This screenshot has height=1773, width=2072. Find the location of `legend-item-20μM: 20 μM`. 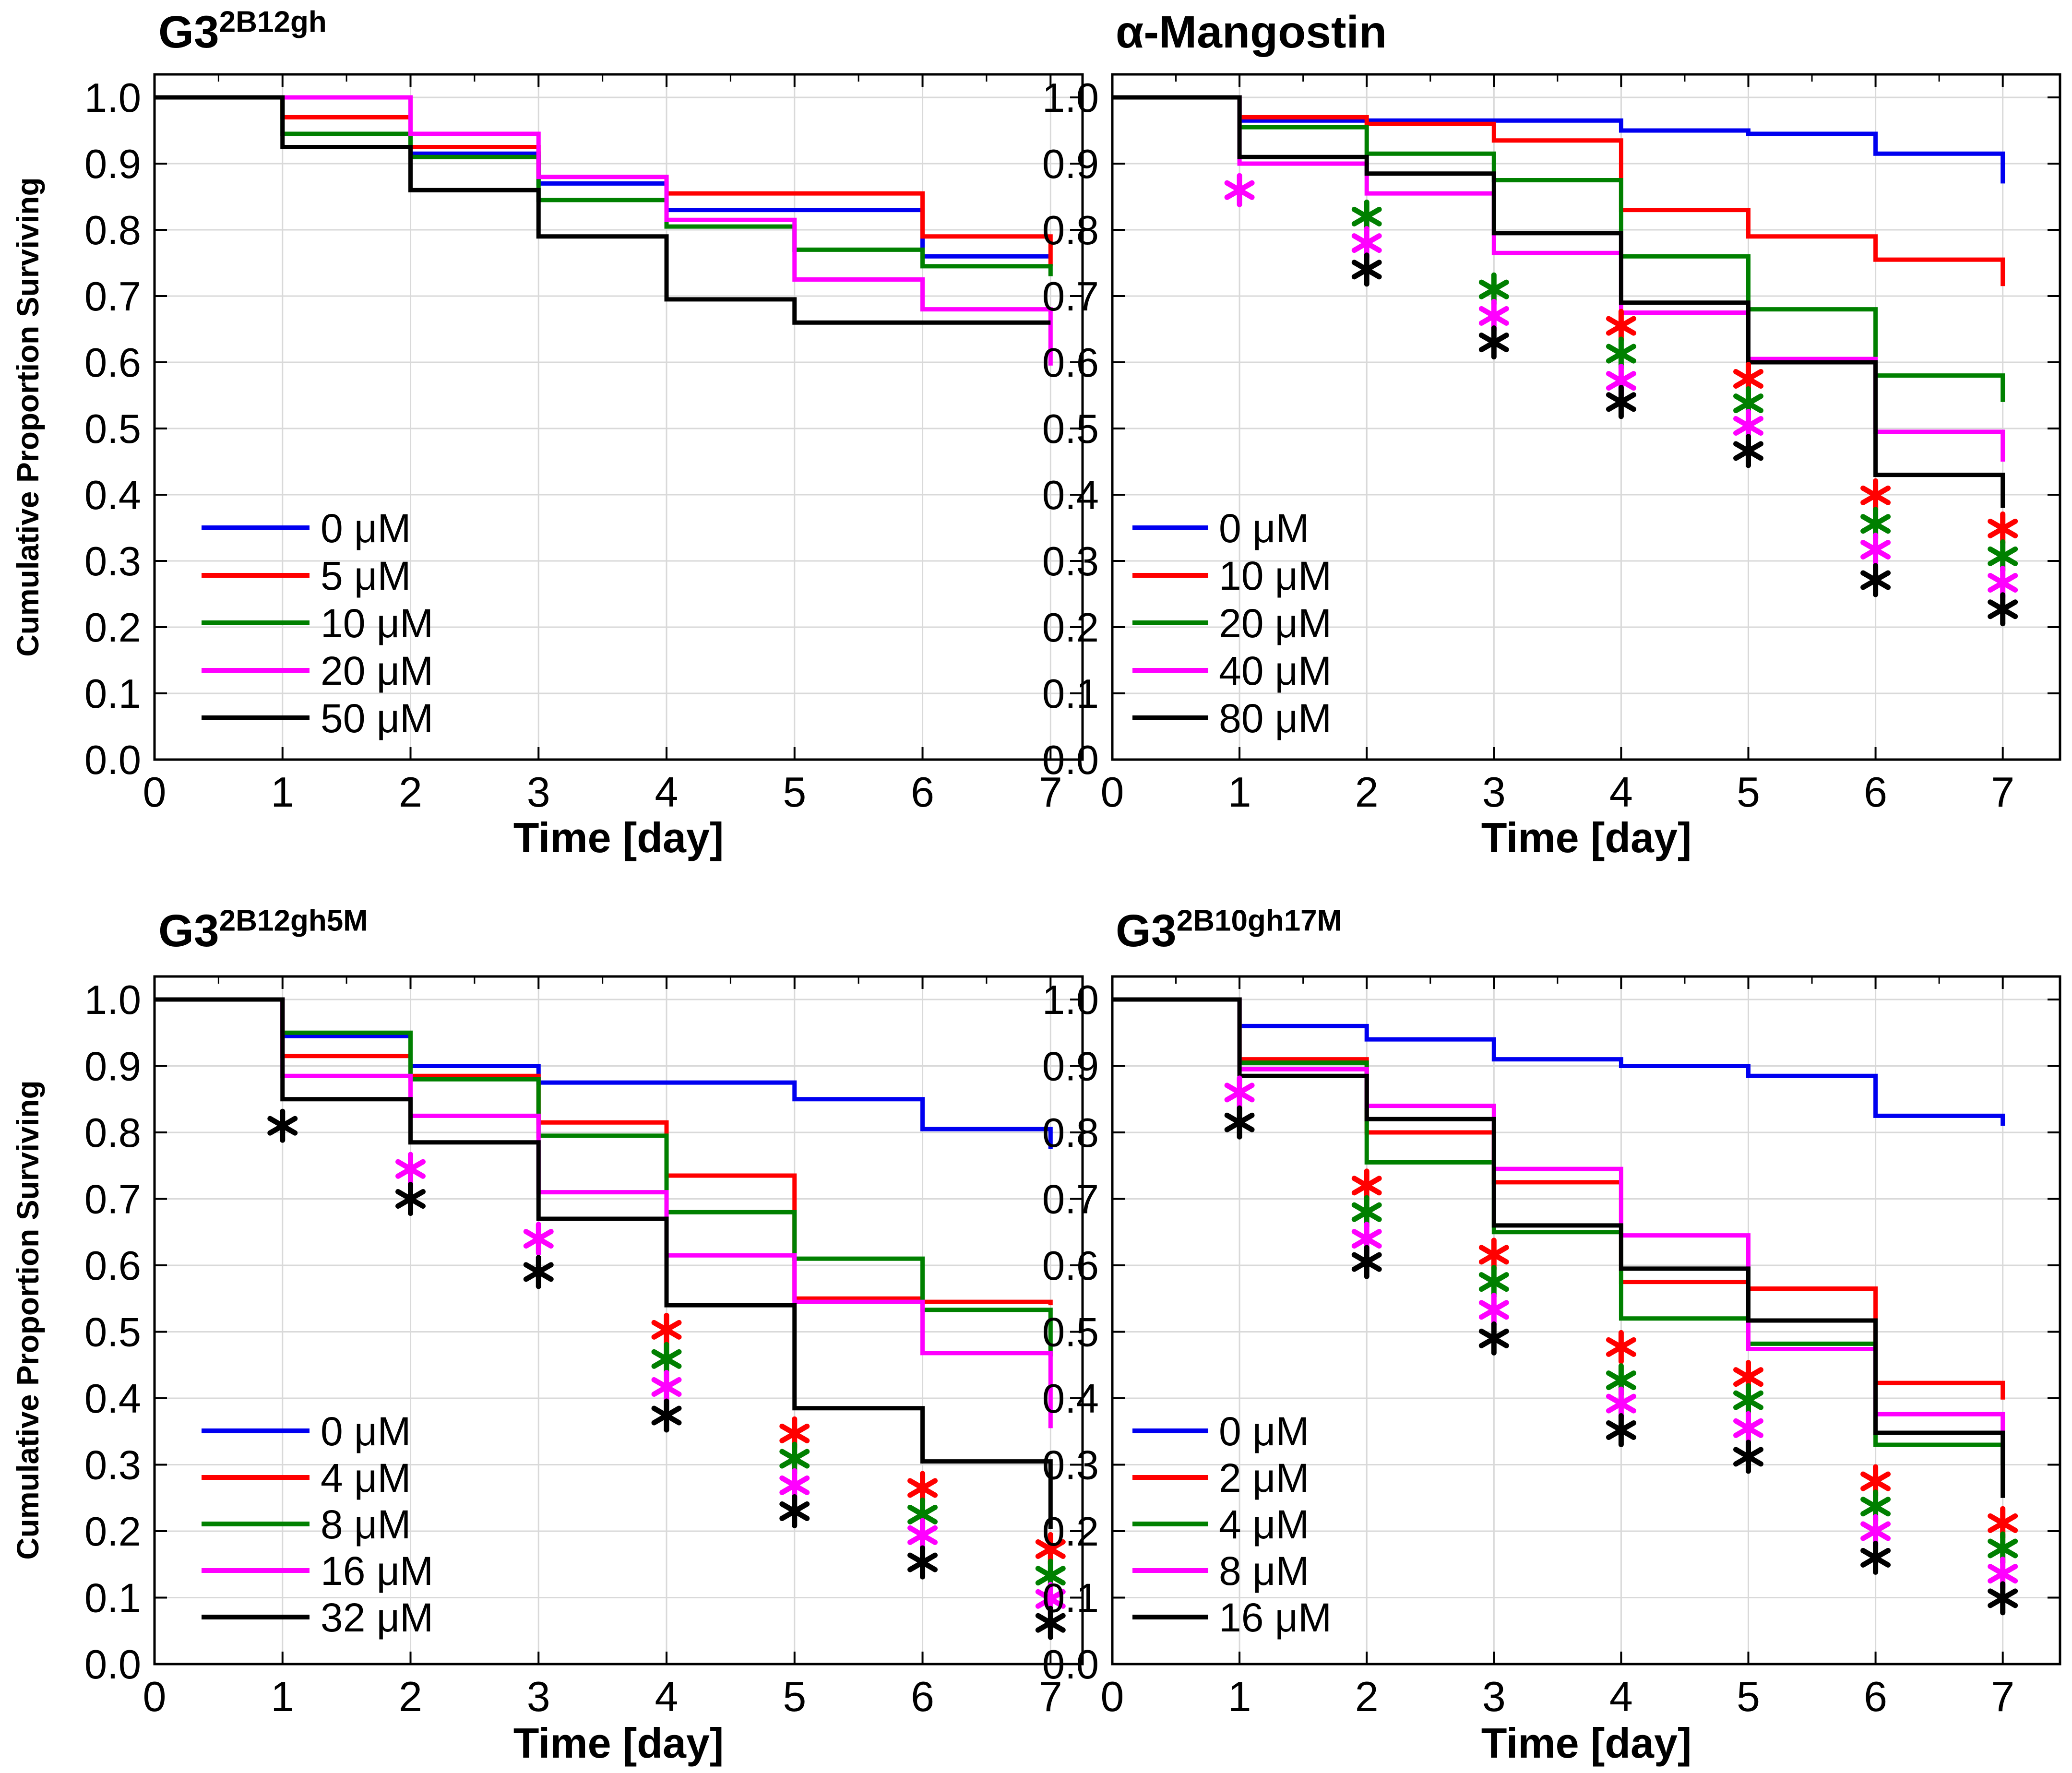

legend-item-20μM: 20 μM is located at coordinates (1232, 623).